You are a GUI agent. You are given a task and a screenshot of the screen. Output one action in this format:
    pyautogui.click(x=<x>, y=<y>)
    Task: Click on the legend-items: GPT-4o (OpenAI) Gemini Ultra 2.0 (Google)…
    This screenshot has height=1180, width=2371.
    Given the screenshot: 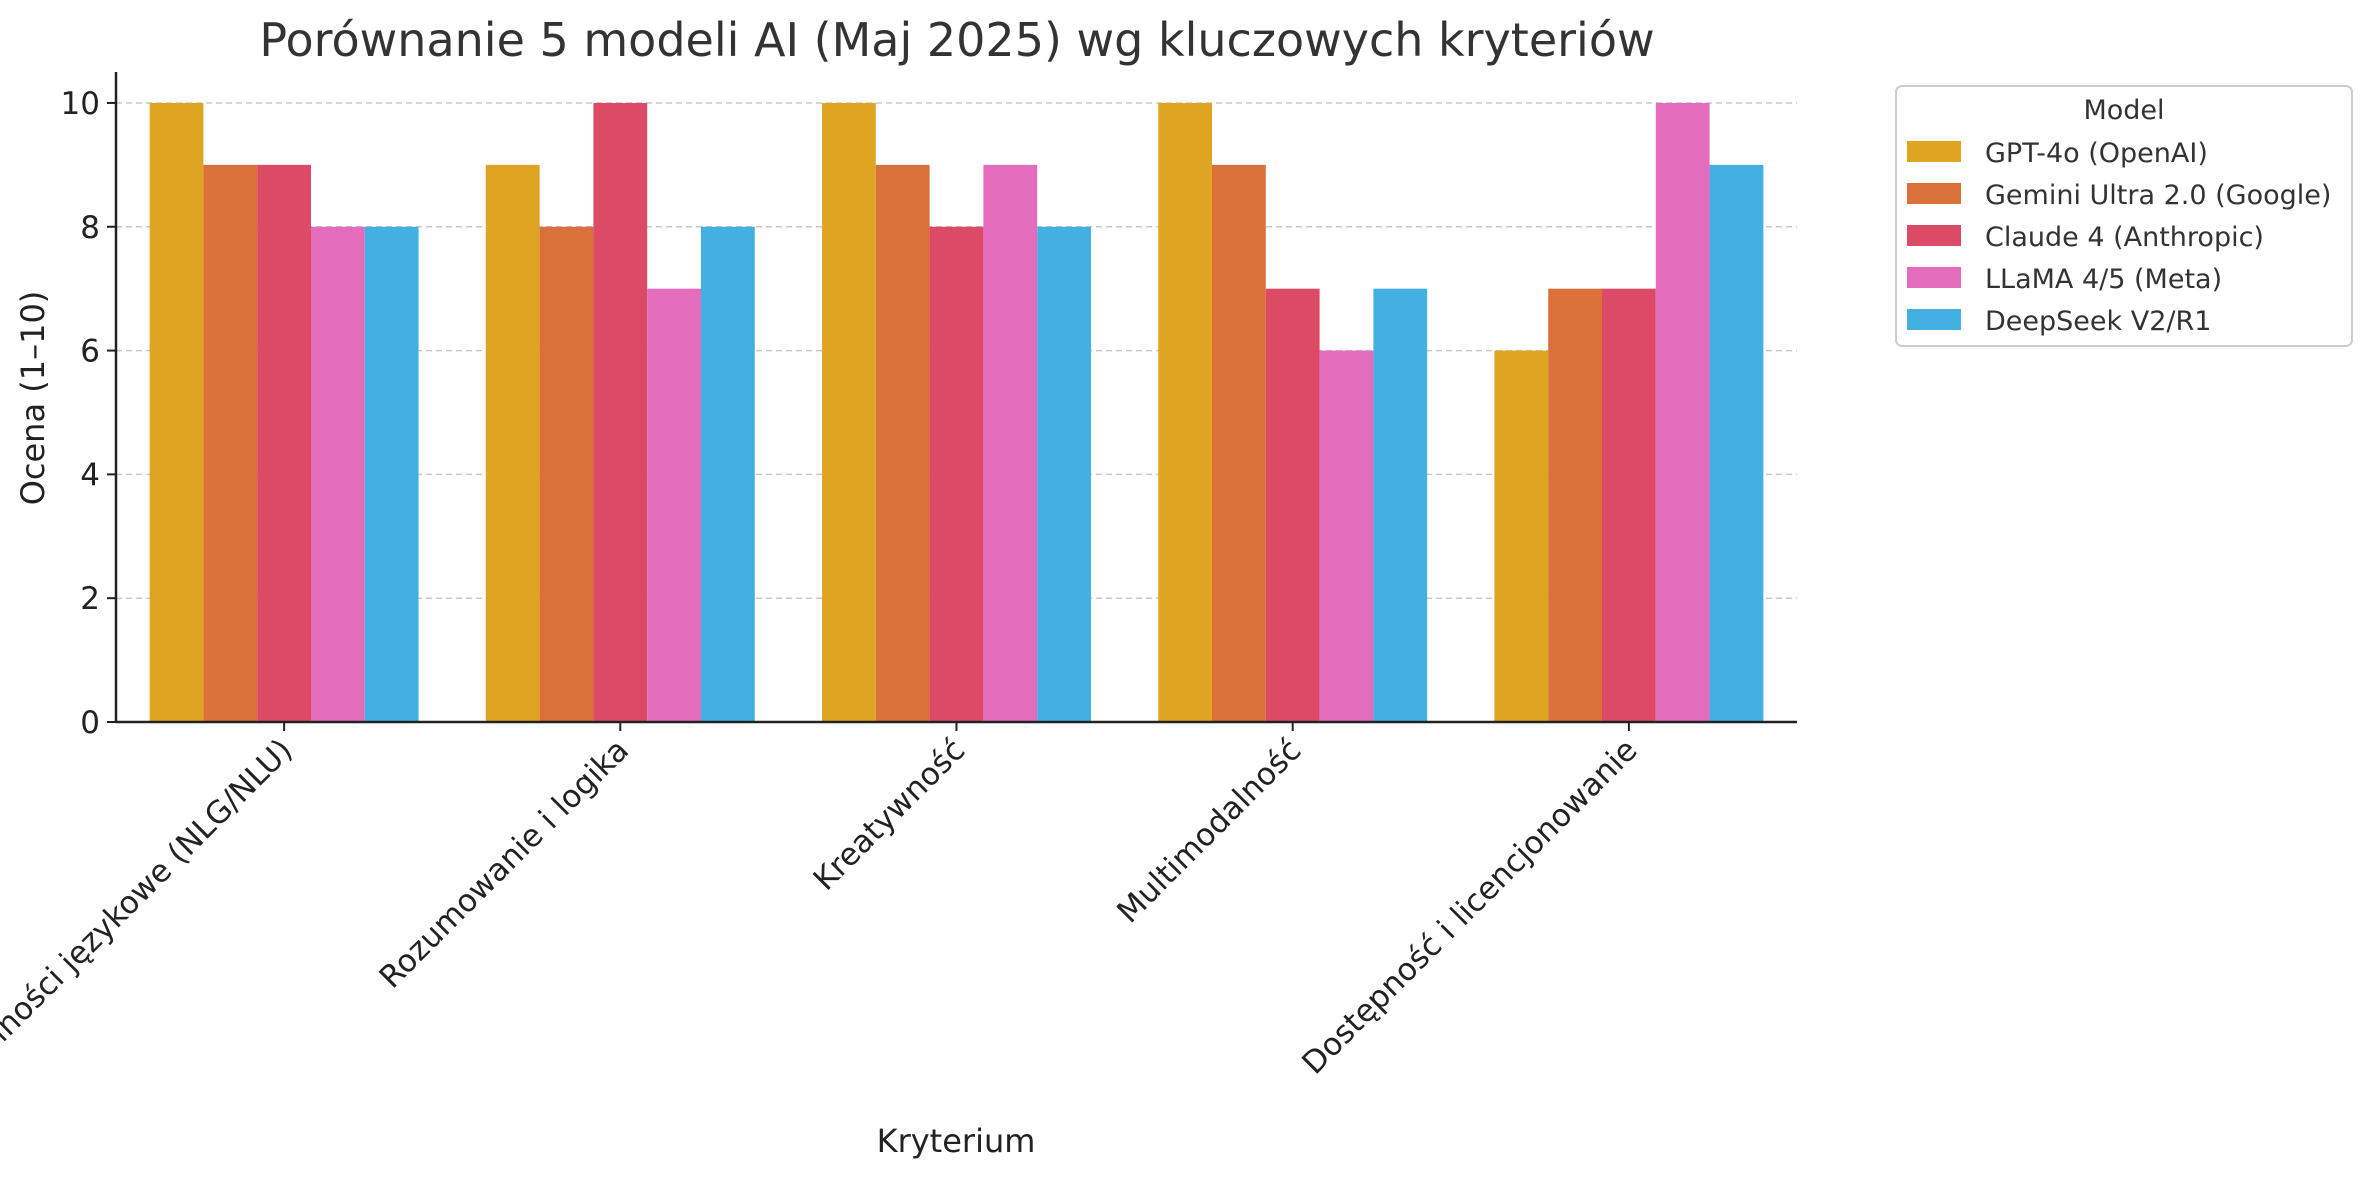 What is the action you would take?
    pyautogui.click(x=2119, y=237)
    